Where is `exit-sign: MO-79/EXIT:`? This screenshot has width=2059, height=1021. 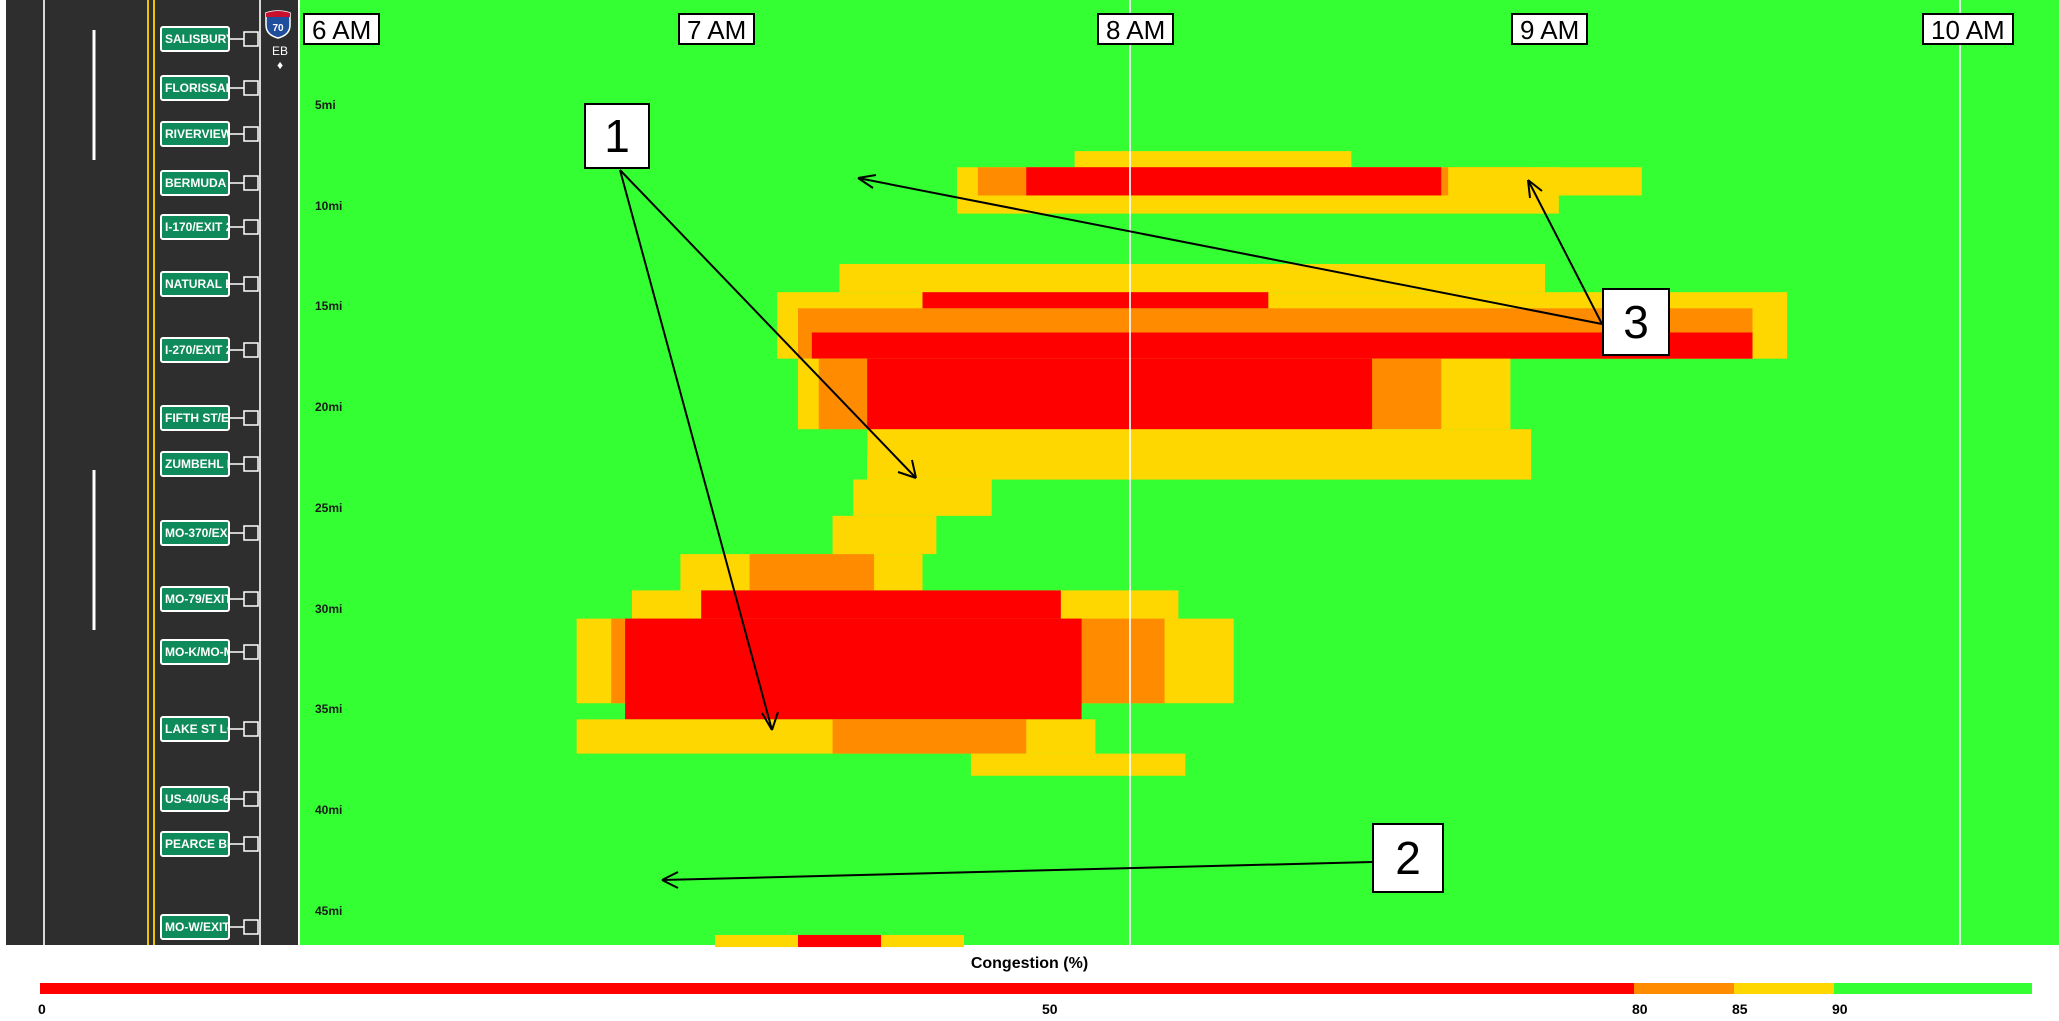
exit-sign: MO-79/EXIT: is located at coordinates (195, 599).